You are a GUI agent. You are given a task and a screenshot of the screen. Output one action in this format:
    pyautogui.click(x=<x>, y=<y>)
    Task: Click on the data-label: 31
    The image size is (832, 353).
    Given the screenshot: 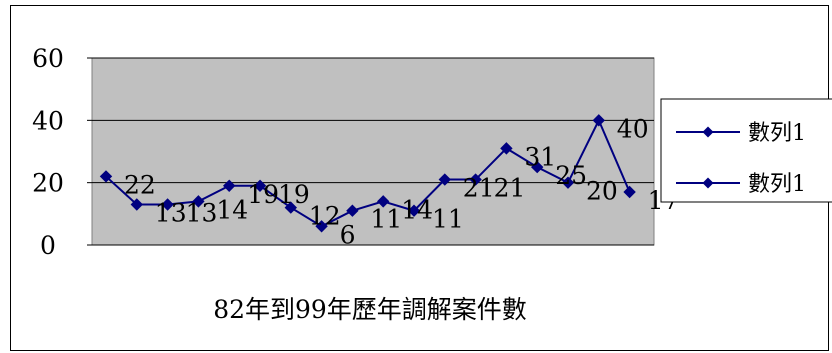 What is the action you would take?
    pyautogui.click(x=540, y=156)
    